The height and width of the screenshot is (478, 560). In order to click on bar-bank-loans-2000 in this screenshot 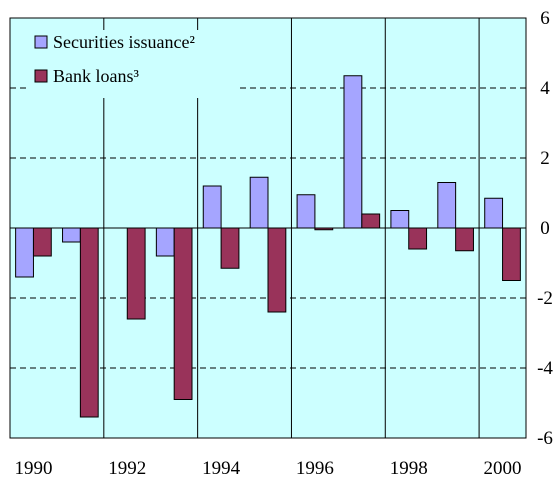, I will do `click(511, 254)`.